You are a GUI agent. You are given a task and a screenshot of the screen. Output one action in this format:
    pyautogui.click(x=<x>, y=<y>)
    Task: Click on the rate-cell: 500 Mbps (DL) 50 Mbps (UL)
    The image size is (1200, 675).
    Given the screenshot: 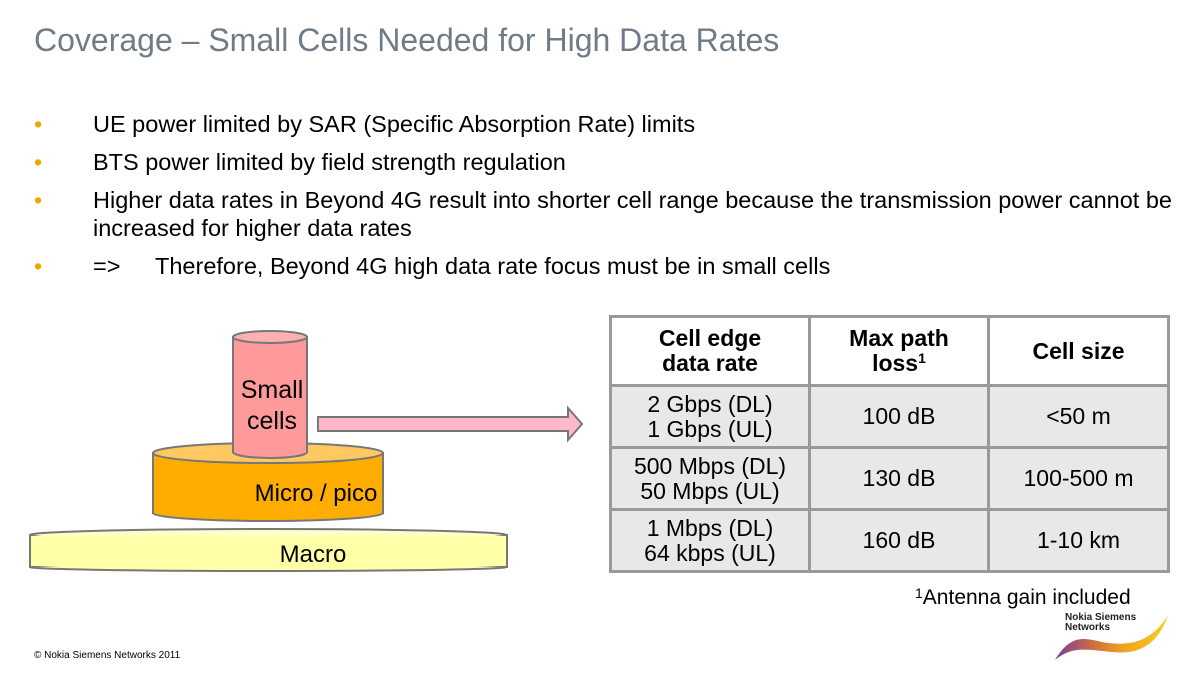 What is the action you would take?
    pyautogui.click(x=710, y=478)
    